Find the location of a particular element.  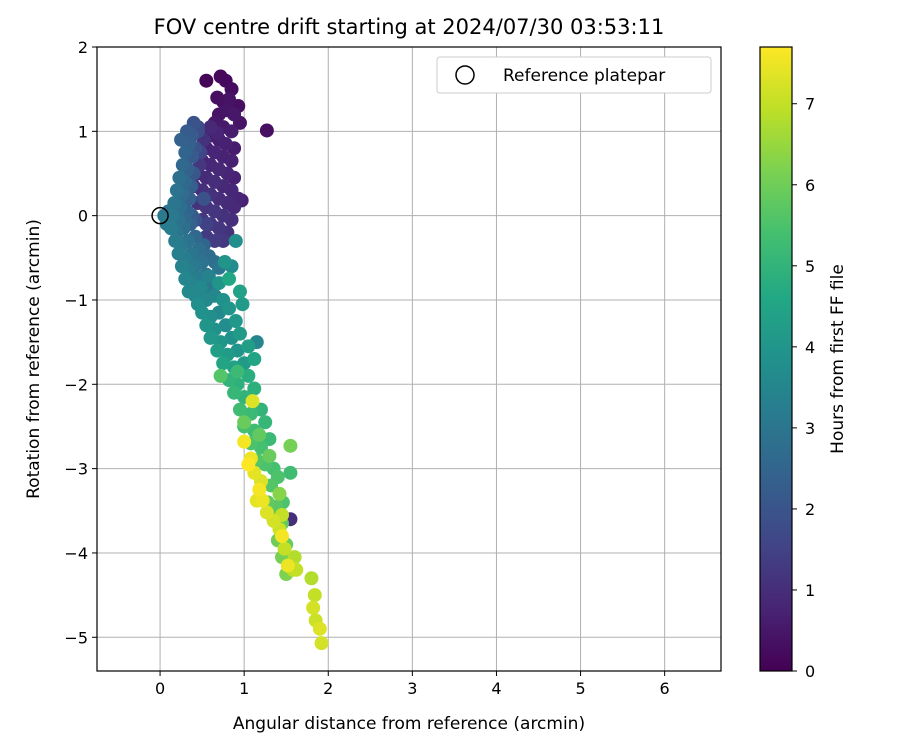

y-tick-label: −1 is located at coordinates (76, 300).